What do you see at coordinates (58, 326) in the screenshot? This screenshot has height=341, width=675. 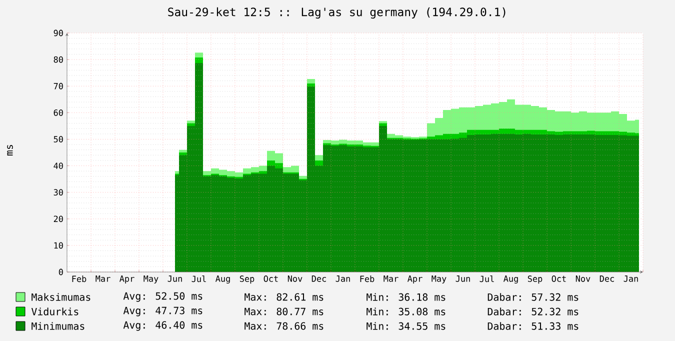 I see `legend-label: Minimumas` at bounding box center [58, 326].